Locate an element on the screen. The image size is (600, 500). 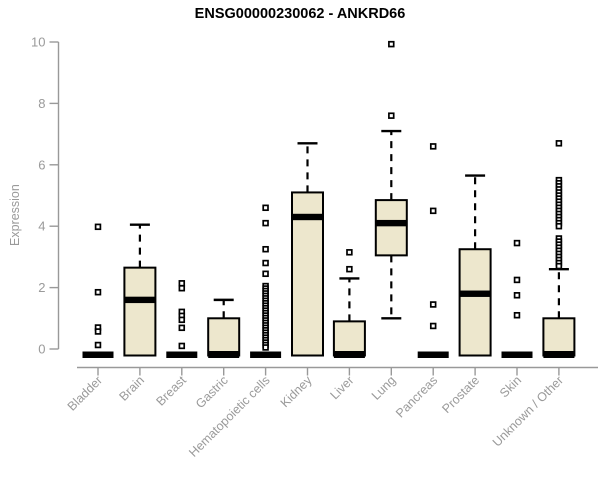
y-tick-label: 4 is located at coordinates (41, 226).